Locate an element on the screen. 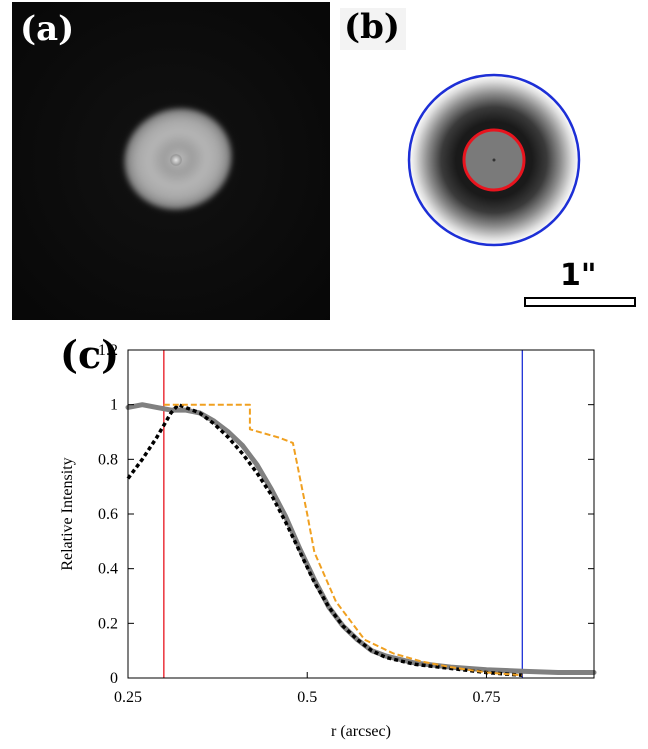 This screenshot has width=648, height=749. model-center-dot is located at coordinates (494, 160).